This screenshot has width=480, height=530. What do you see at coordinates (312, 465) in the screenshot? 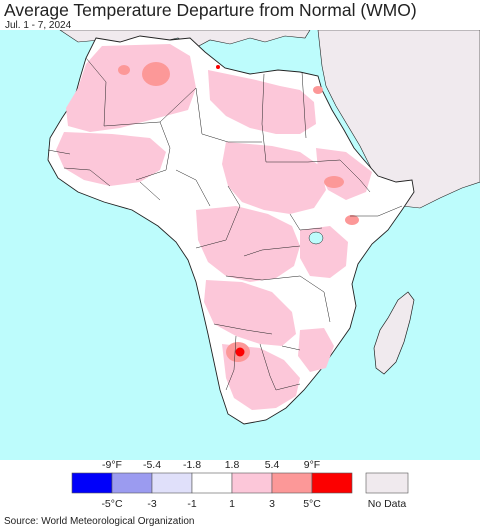
I see `fahrenheit-tick-label: 9°F` at bounding box center [312, 465].